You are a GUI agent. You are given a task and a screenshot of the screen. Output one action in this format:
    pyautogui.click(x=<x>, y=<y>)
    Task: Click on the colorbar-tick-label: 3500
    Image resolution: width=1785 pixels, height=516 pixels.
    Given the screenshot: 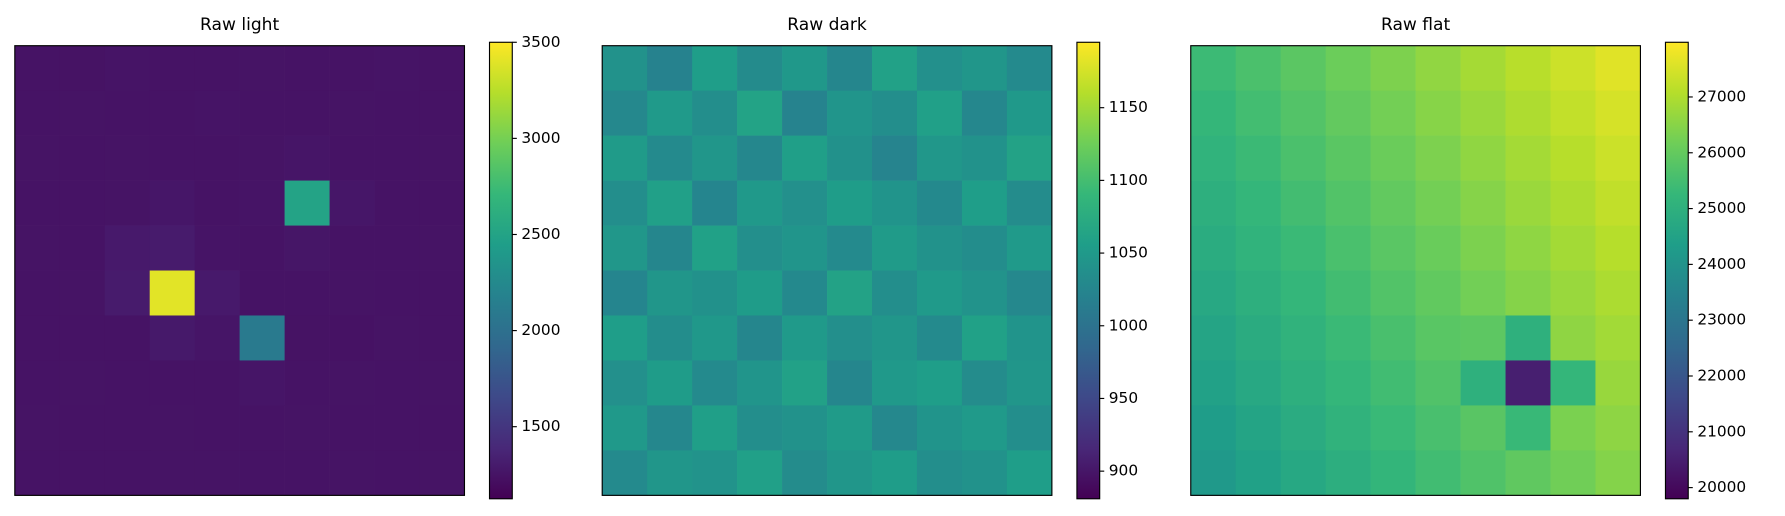 What is the action you would take?
    pyautogui.click(x=540, y=42)
    